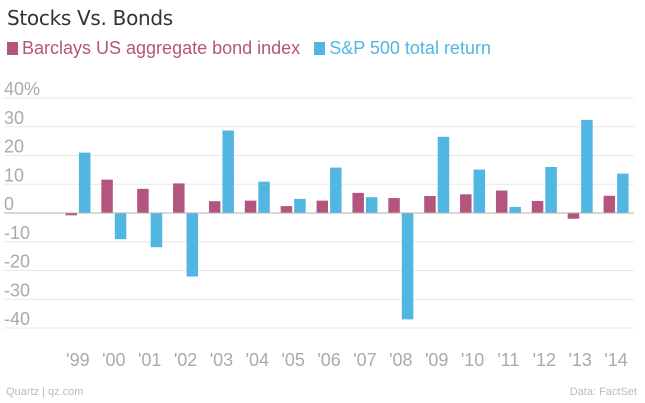  Describe the element at coordinates (328, 360) in the screenshot. I see `x-tick-label: '06` at that location.